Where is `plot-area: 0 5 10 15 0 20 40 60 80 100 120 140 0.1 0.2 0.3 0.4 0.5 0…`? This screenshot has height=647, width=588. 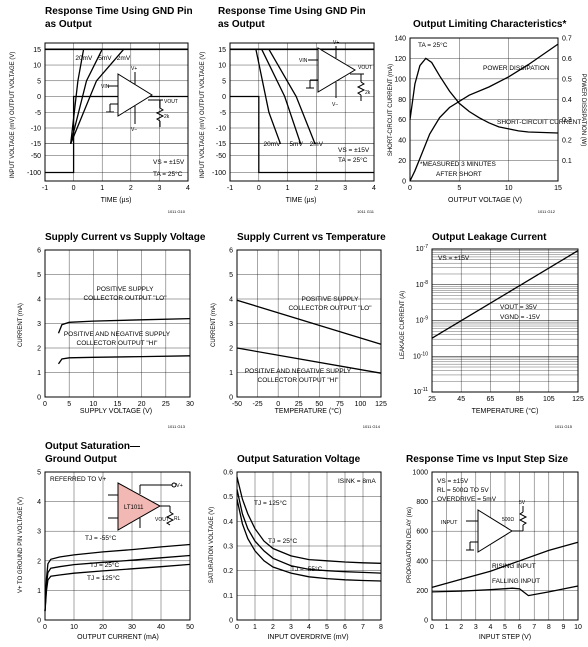
plot-area: 0 5 10 15 0 20 40 60 80 100 120 140 0.1 0.2 0.3 0.4 0.5 0… is located at coordinates (483, 114).